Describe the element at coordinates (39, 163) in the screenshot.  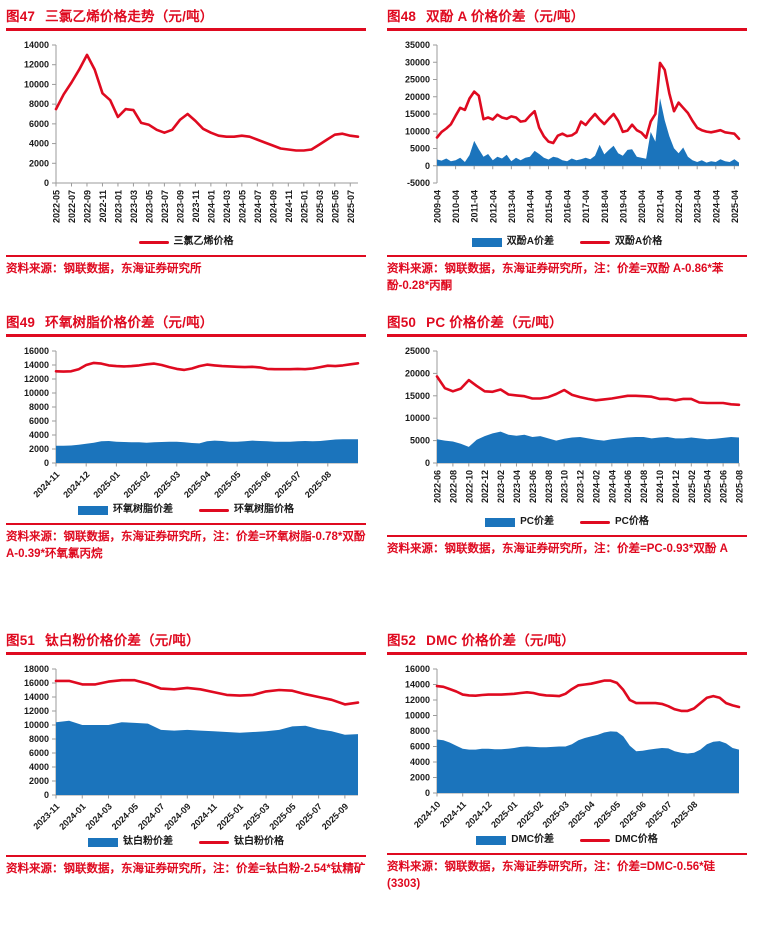
I see `y-axis-label: 2000` at that location.